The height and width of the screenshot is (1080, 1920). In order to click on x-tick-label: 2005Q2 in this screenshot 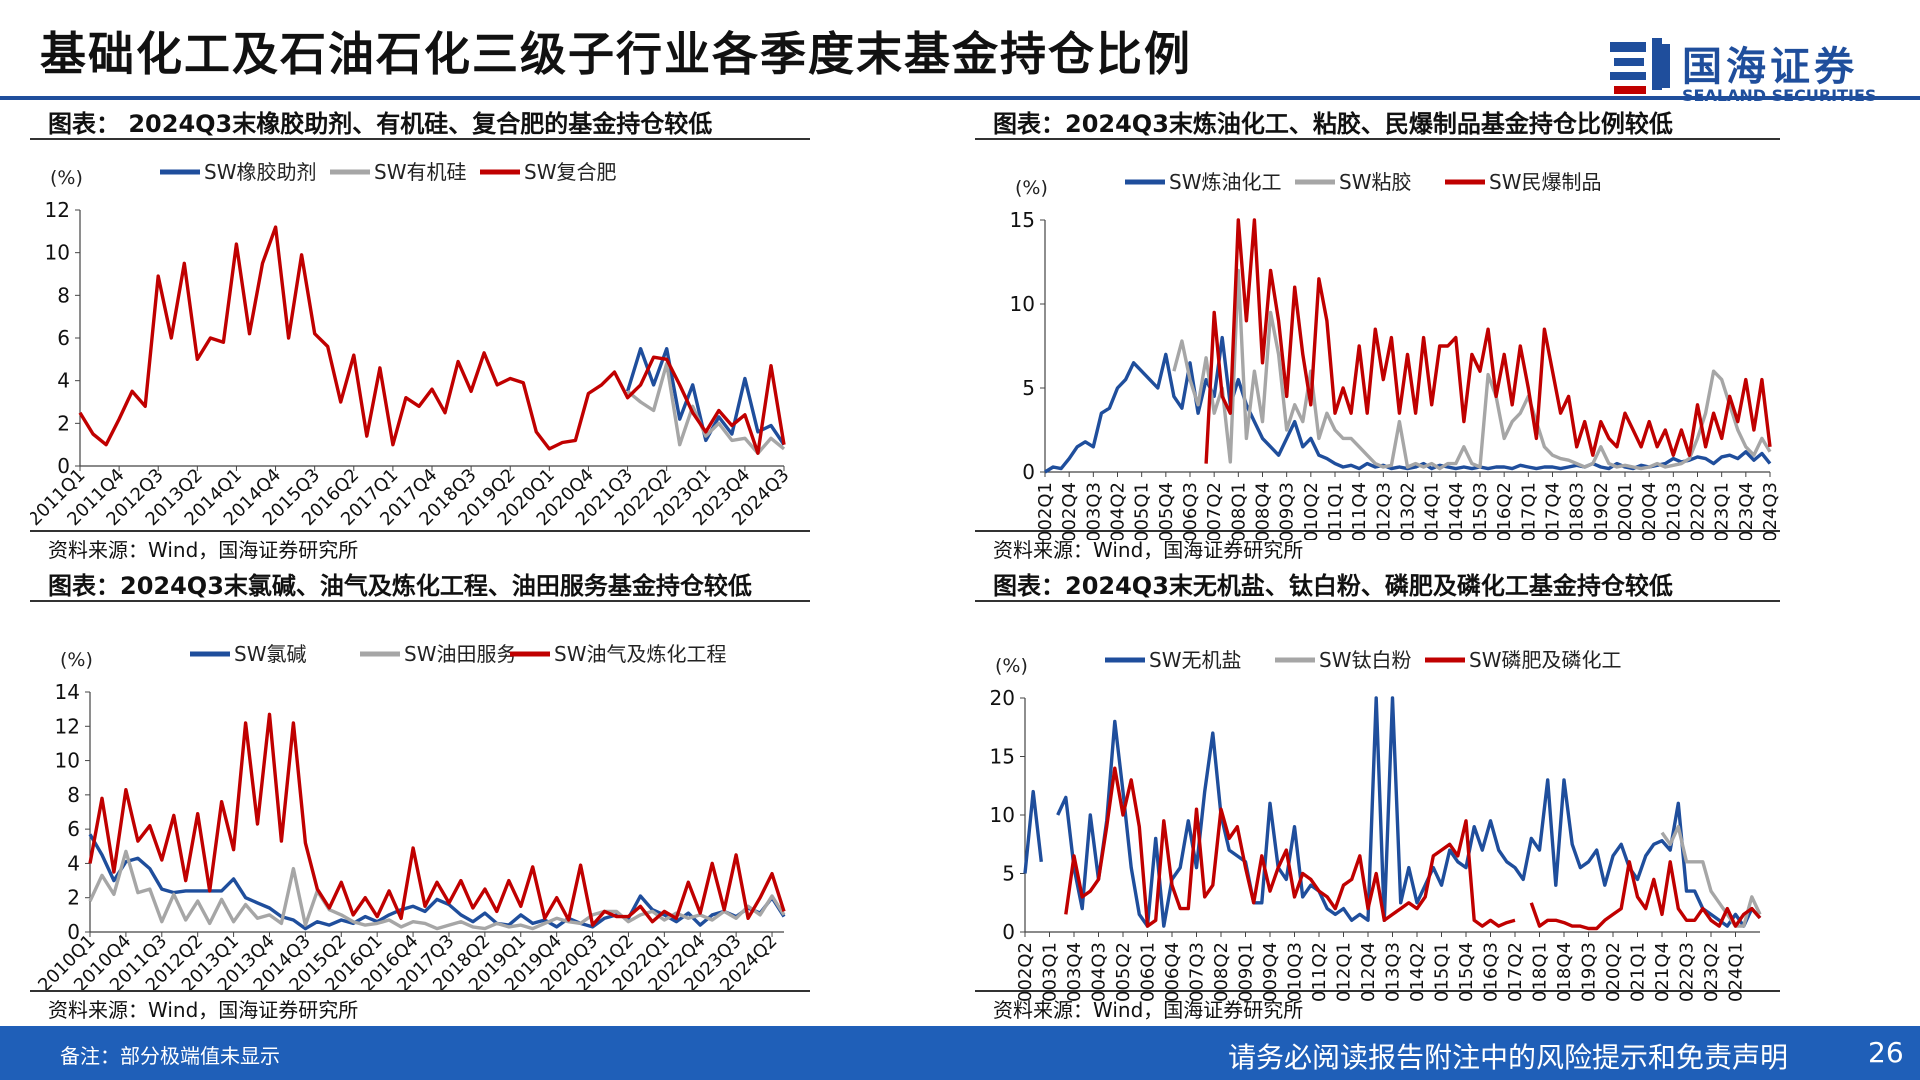, I will do `click(1123, 972)`.